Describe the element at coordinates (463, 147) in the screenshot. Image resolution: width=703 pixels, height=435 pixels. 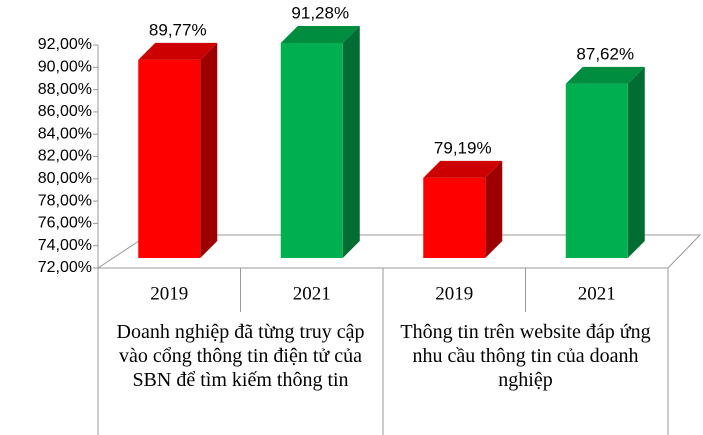
I see `value-label: 79,19%` at that location.